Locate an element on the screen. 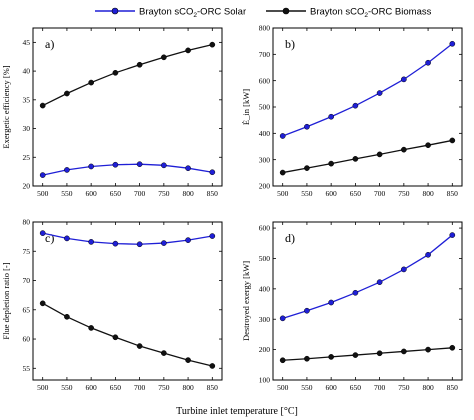  y-tick-label: 55 is located at coordinates (27, 368).